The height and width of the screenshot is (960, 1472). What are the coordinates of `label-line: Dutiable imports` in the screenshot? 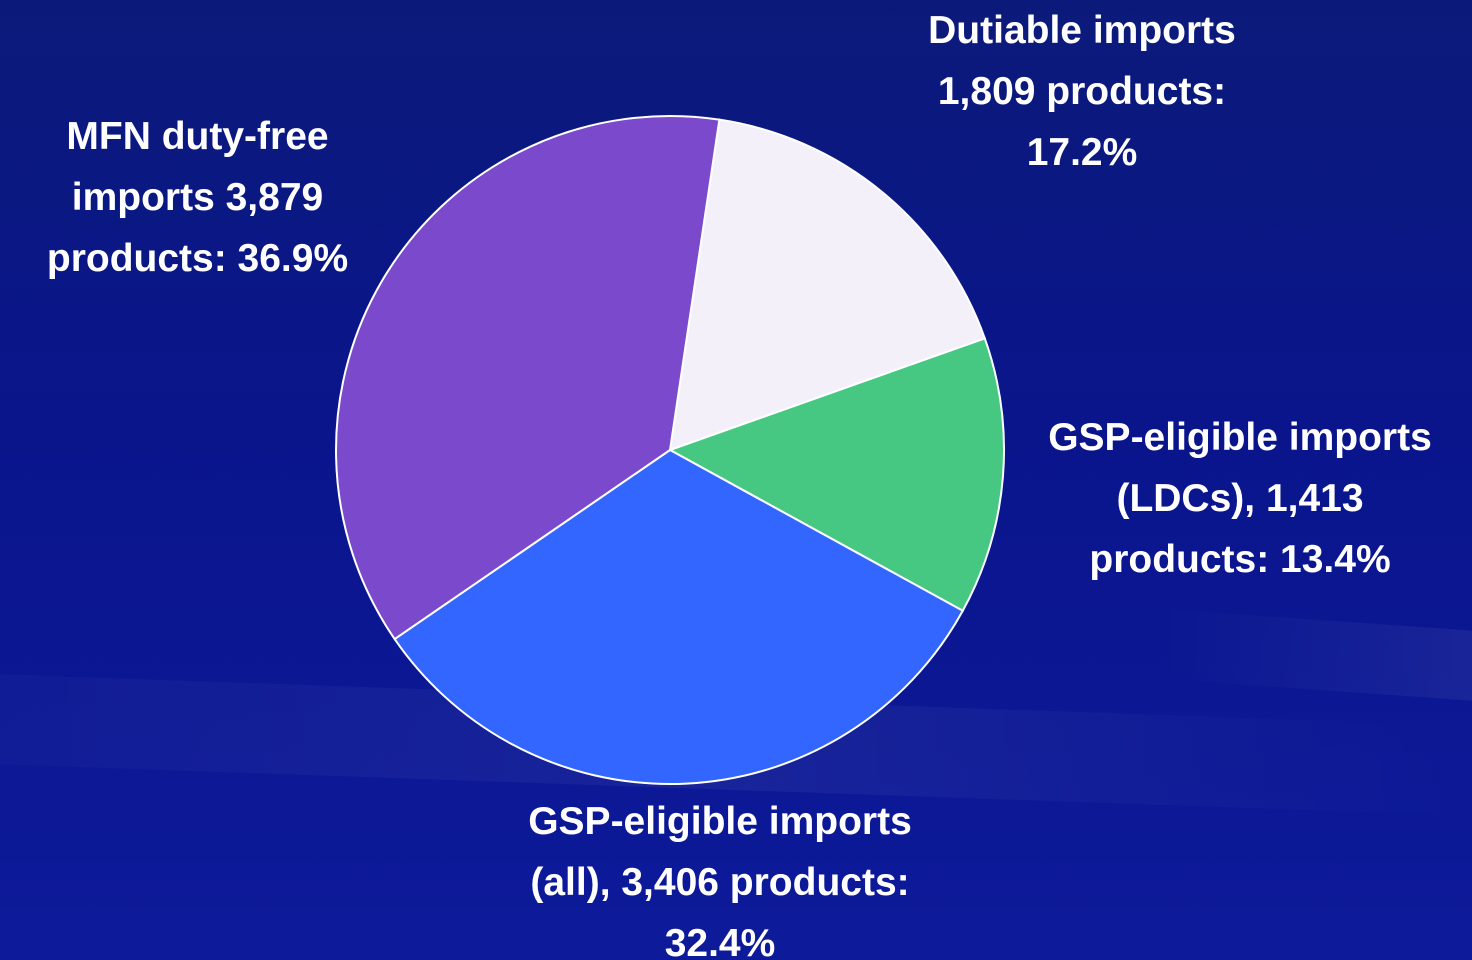 It's located at (1082, 30).